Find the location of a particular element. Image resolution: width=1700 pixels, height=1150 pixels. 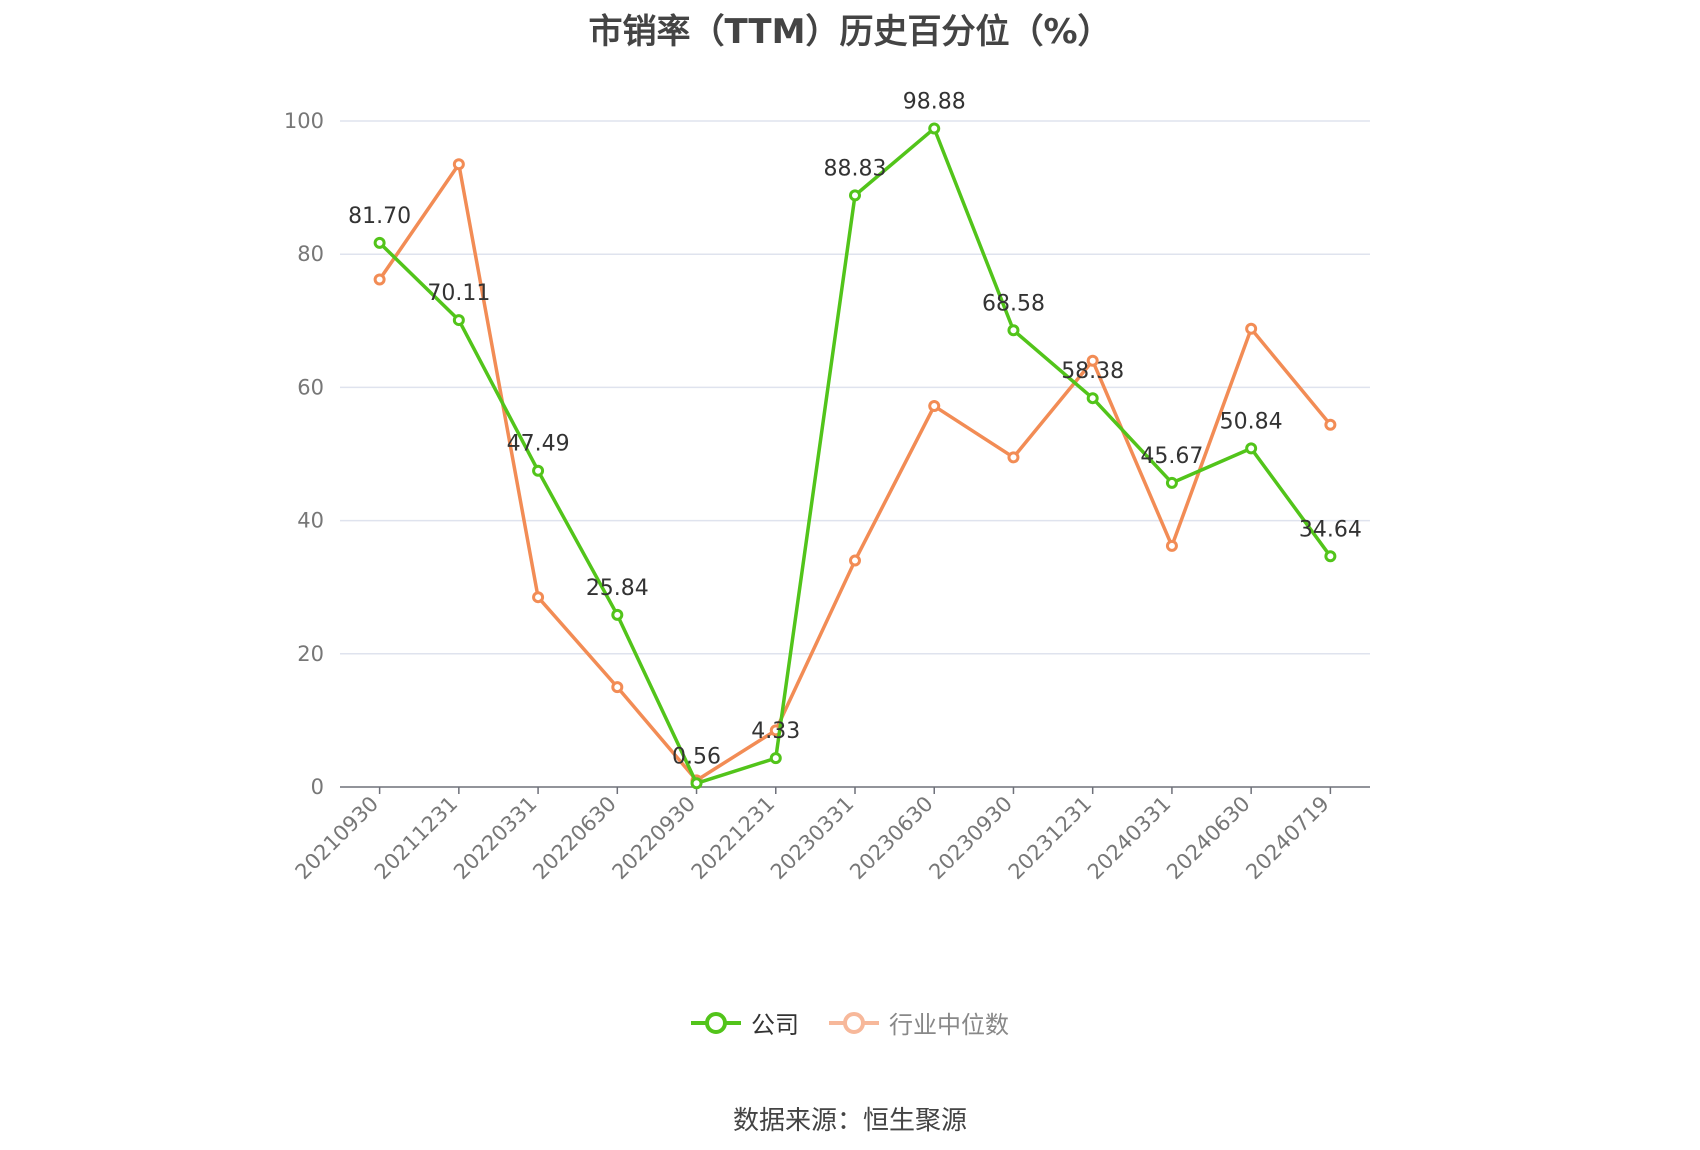

legend-industry-label: 行业中位数 is located at coordinates (949, 1025).